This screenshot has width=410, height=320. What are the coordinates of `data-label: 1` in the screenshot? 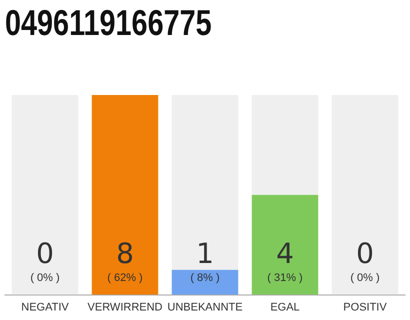 It's located at (205, 253).